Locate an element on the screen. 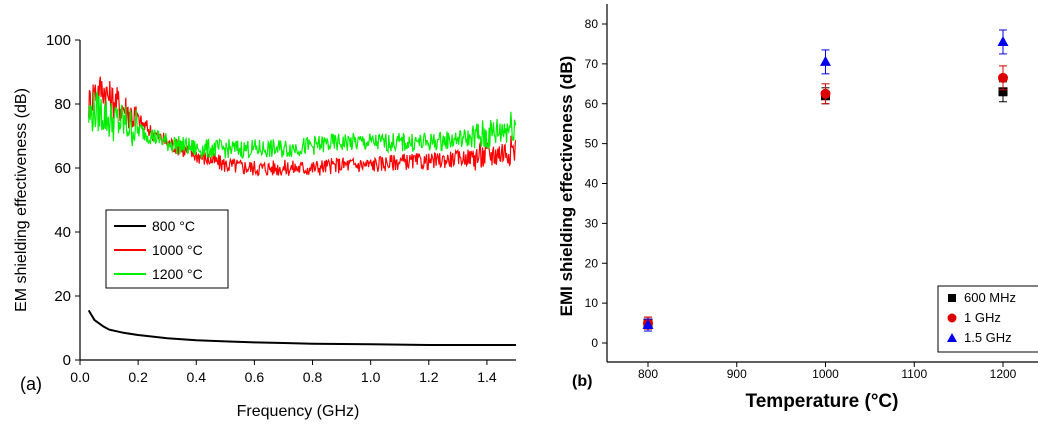 This screenshot has height=425, width=1038. chart-b-x-axis-label: Temperature (°C) is located at coordinates (822, 401).